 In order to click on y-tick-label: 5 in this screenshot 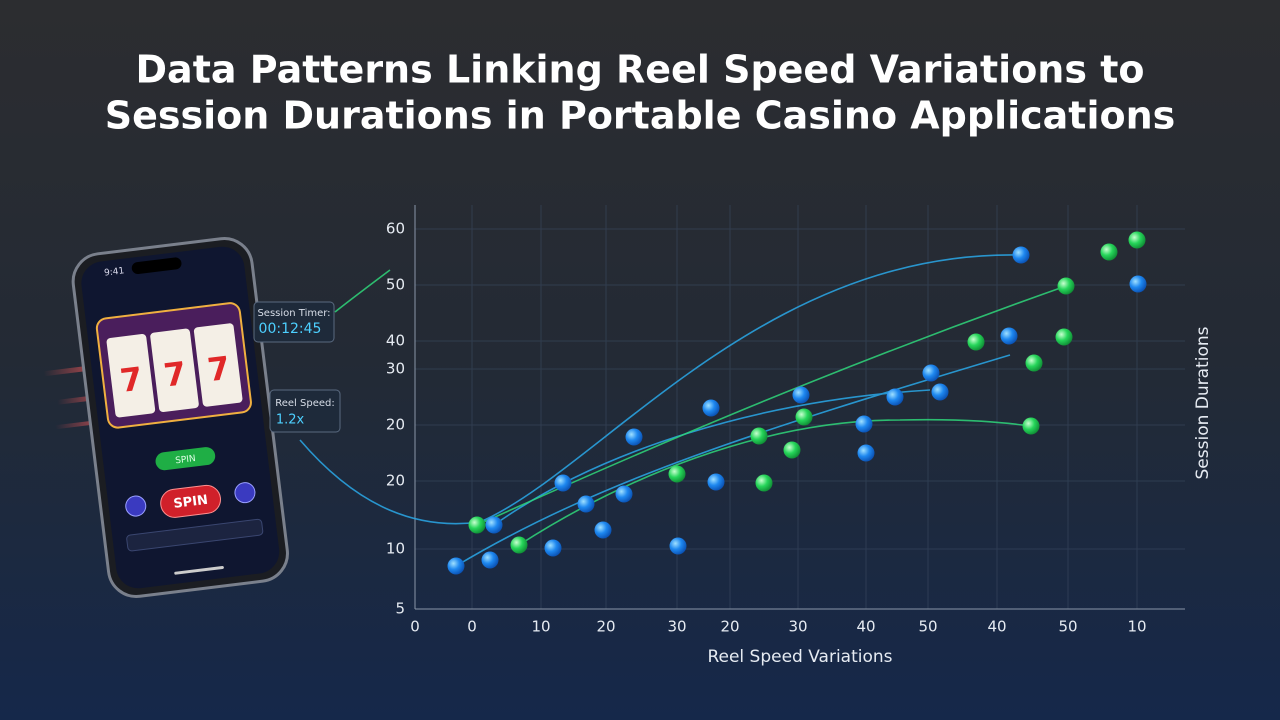, I will do `click(400, 609)`.